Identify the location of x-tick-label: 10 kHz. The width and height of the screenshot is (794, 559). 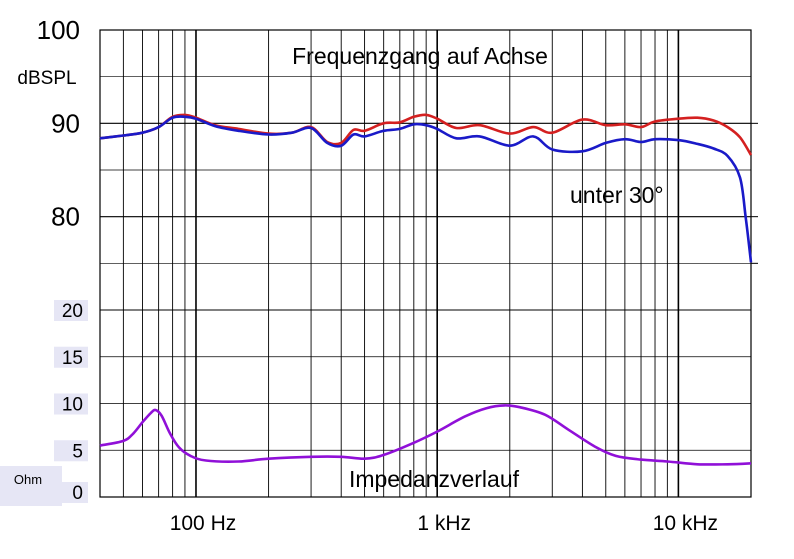
(685, 523).